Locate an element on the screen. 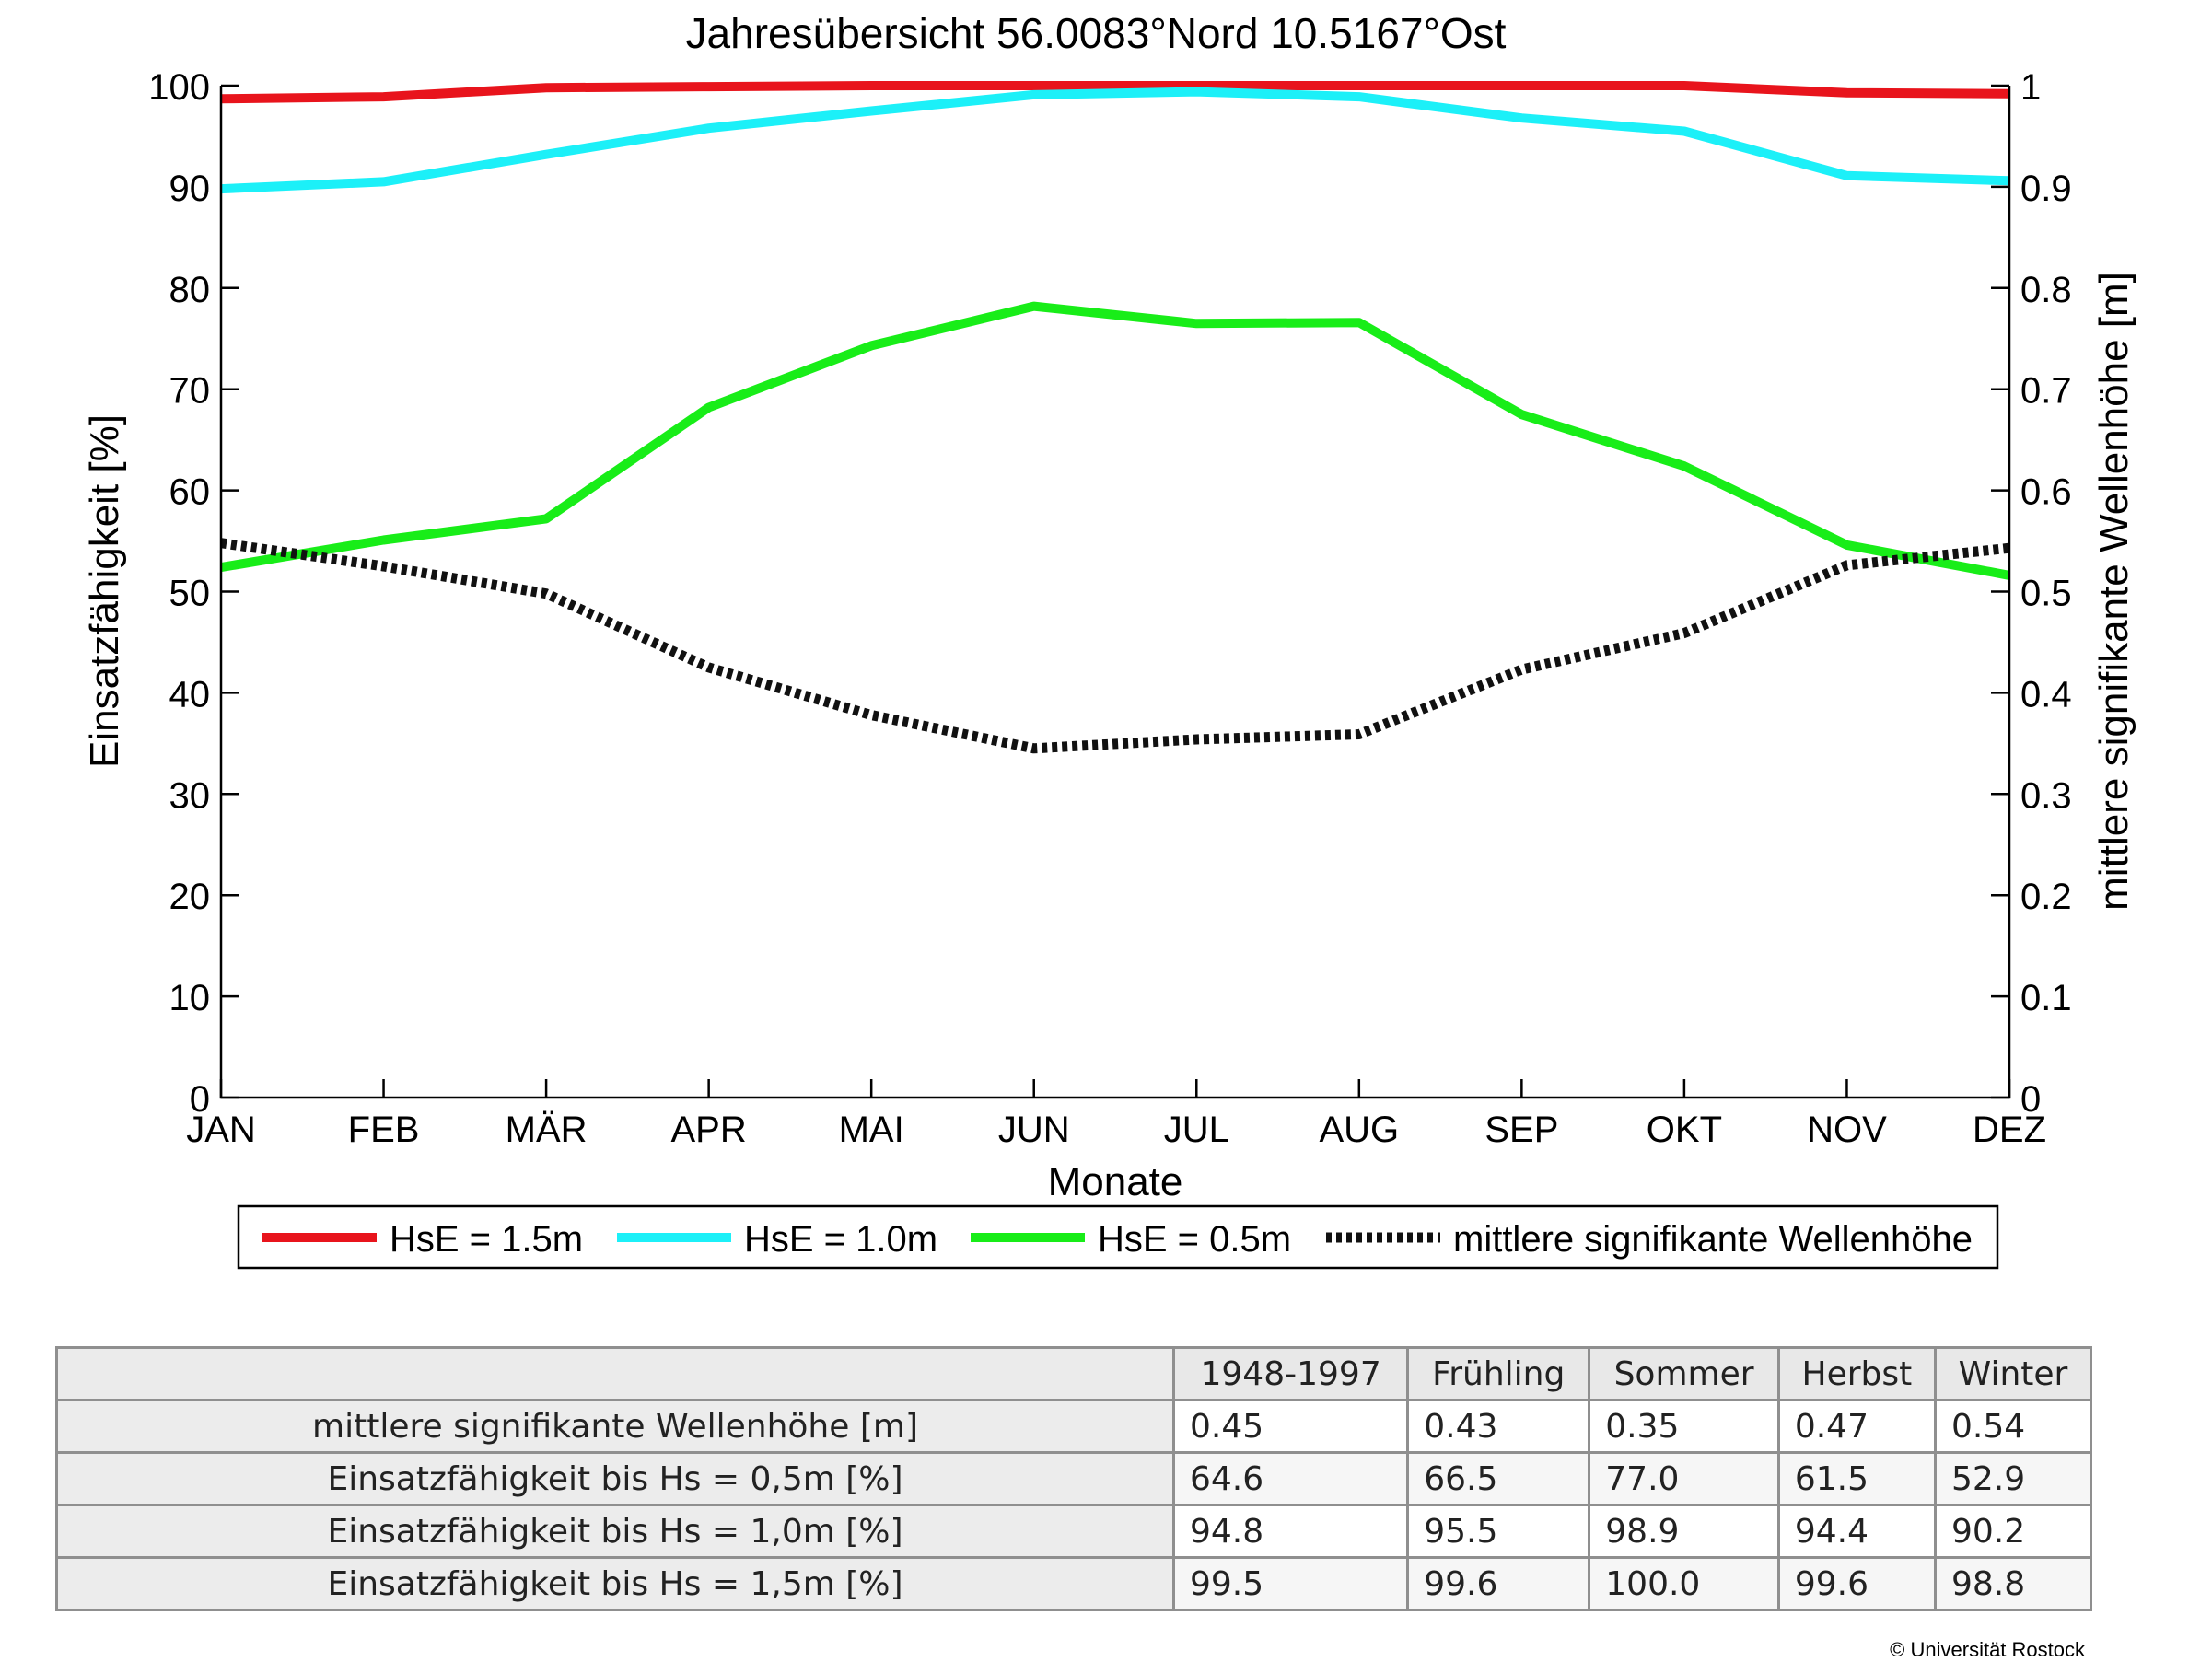 The image size is (2212, 1662). y-tick-label-left: 70 is located at coordinates (190, 391).